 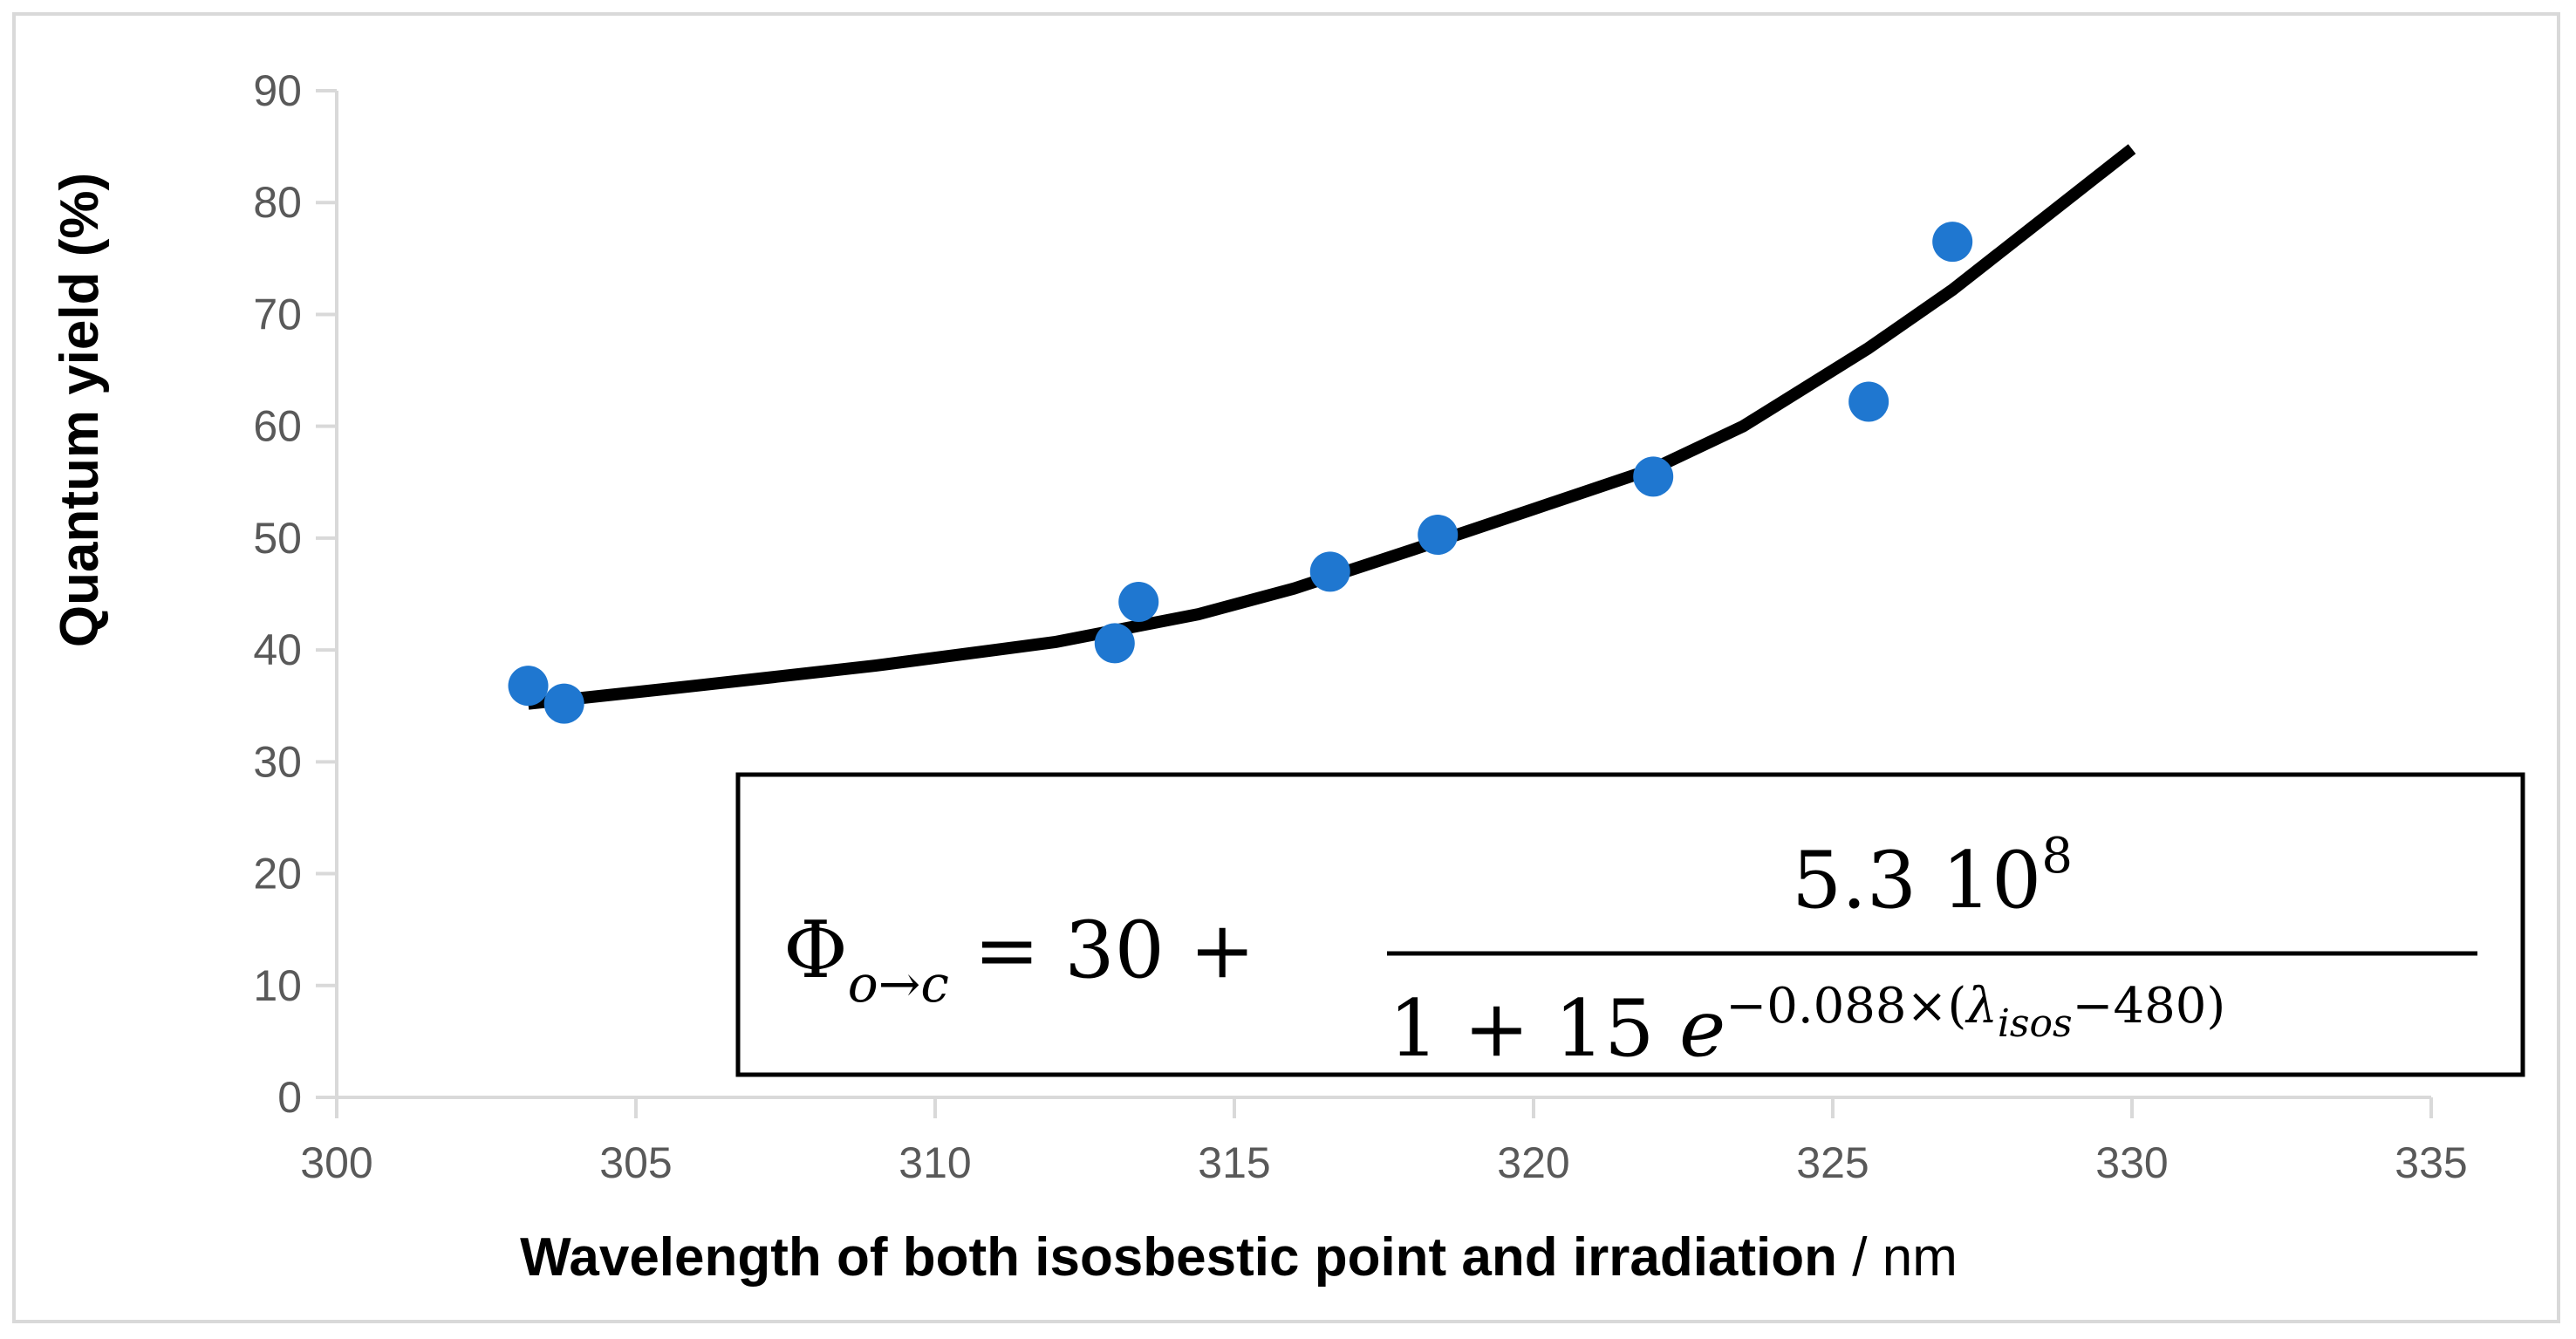 What do you see at coordinates (1234, 1162) in the screenshot?
I see `x-tick-label: 315` at bounding box center [1234, 1162].